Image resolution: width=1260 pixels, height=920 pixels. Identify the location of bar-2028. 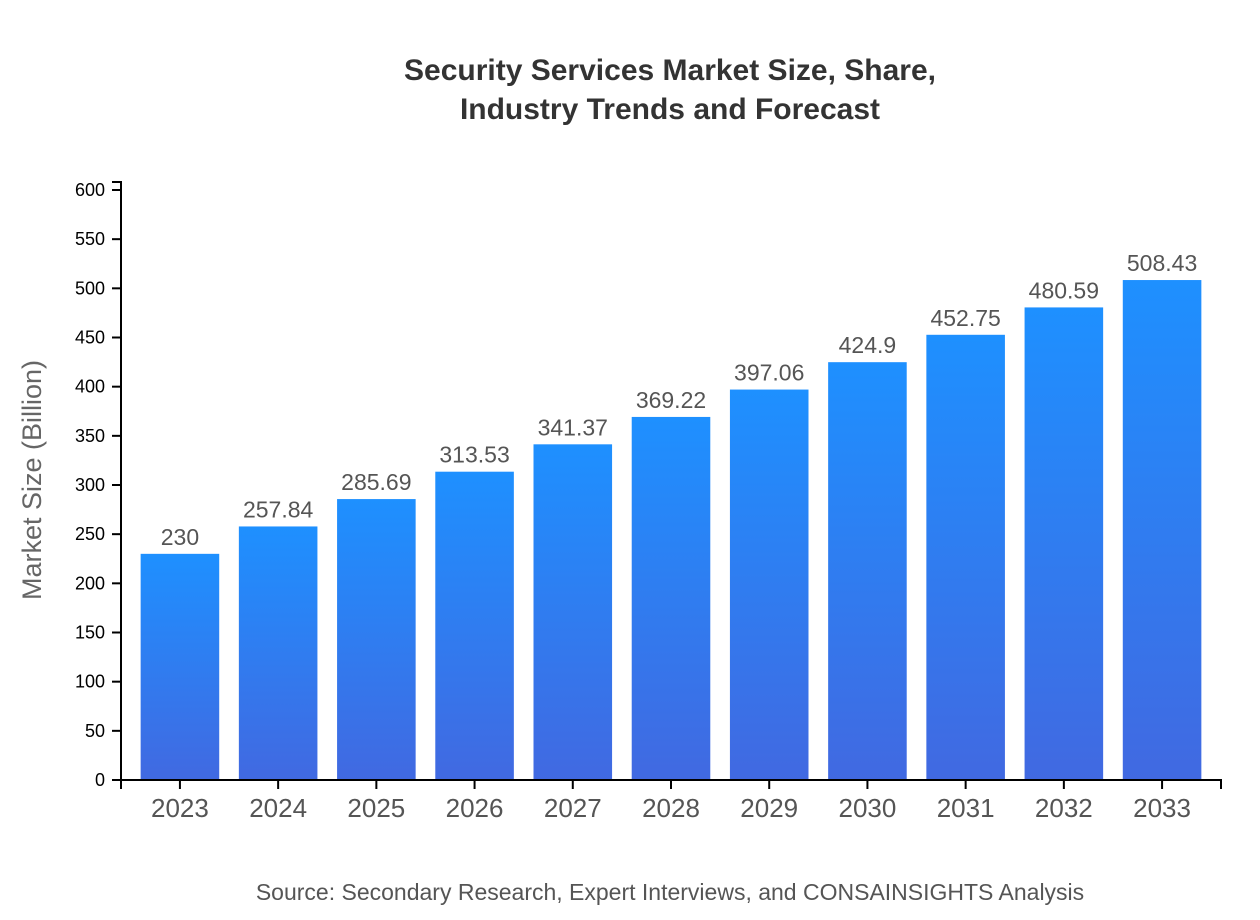
(671, 598).